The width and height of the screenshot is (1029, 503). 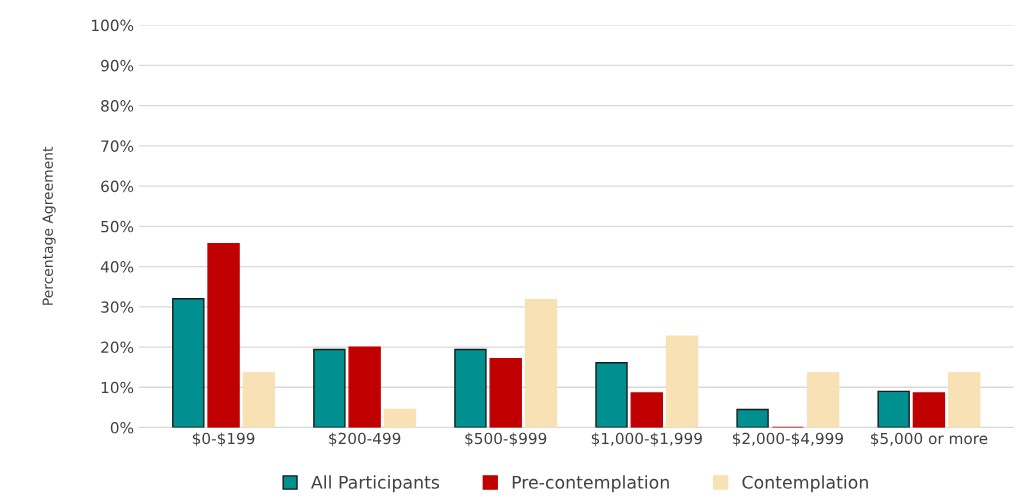 I want to click on y-tick-label: 20%, so click(x=117, y=347).